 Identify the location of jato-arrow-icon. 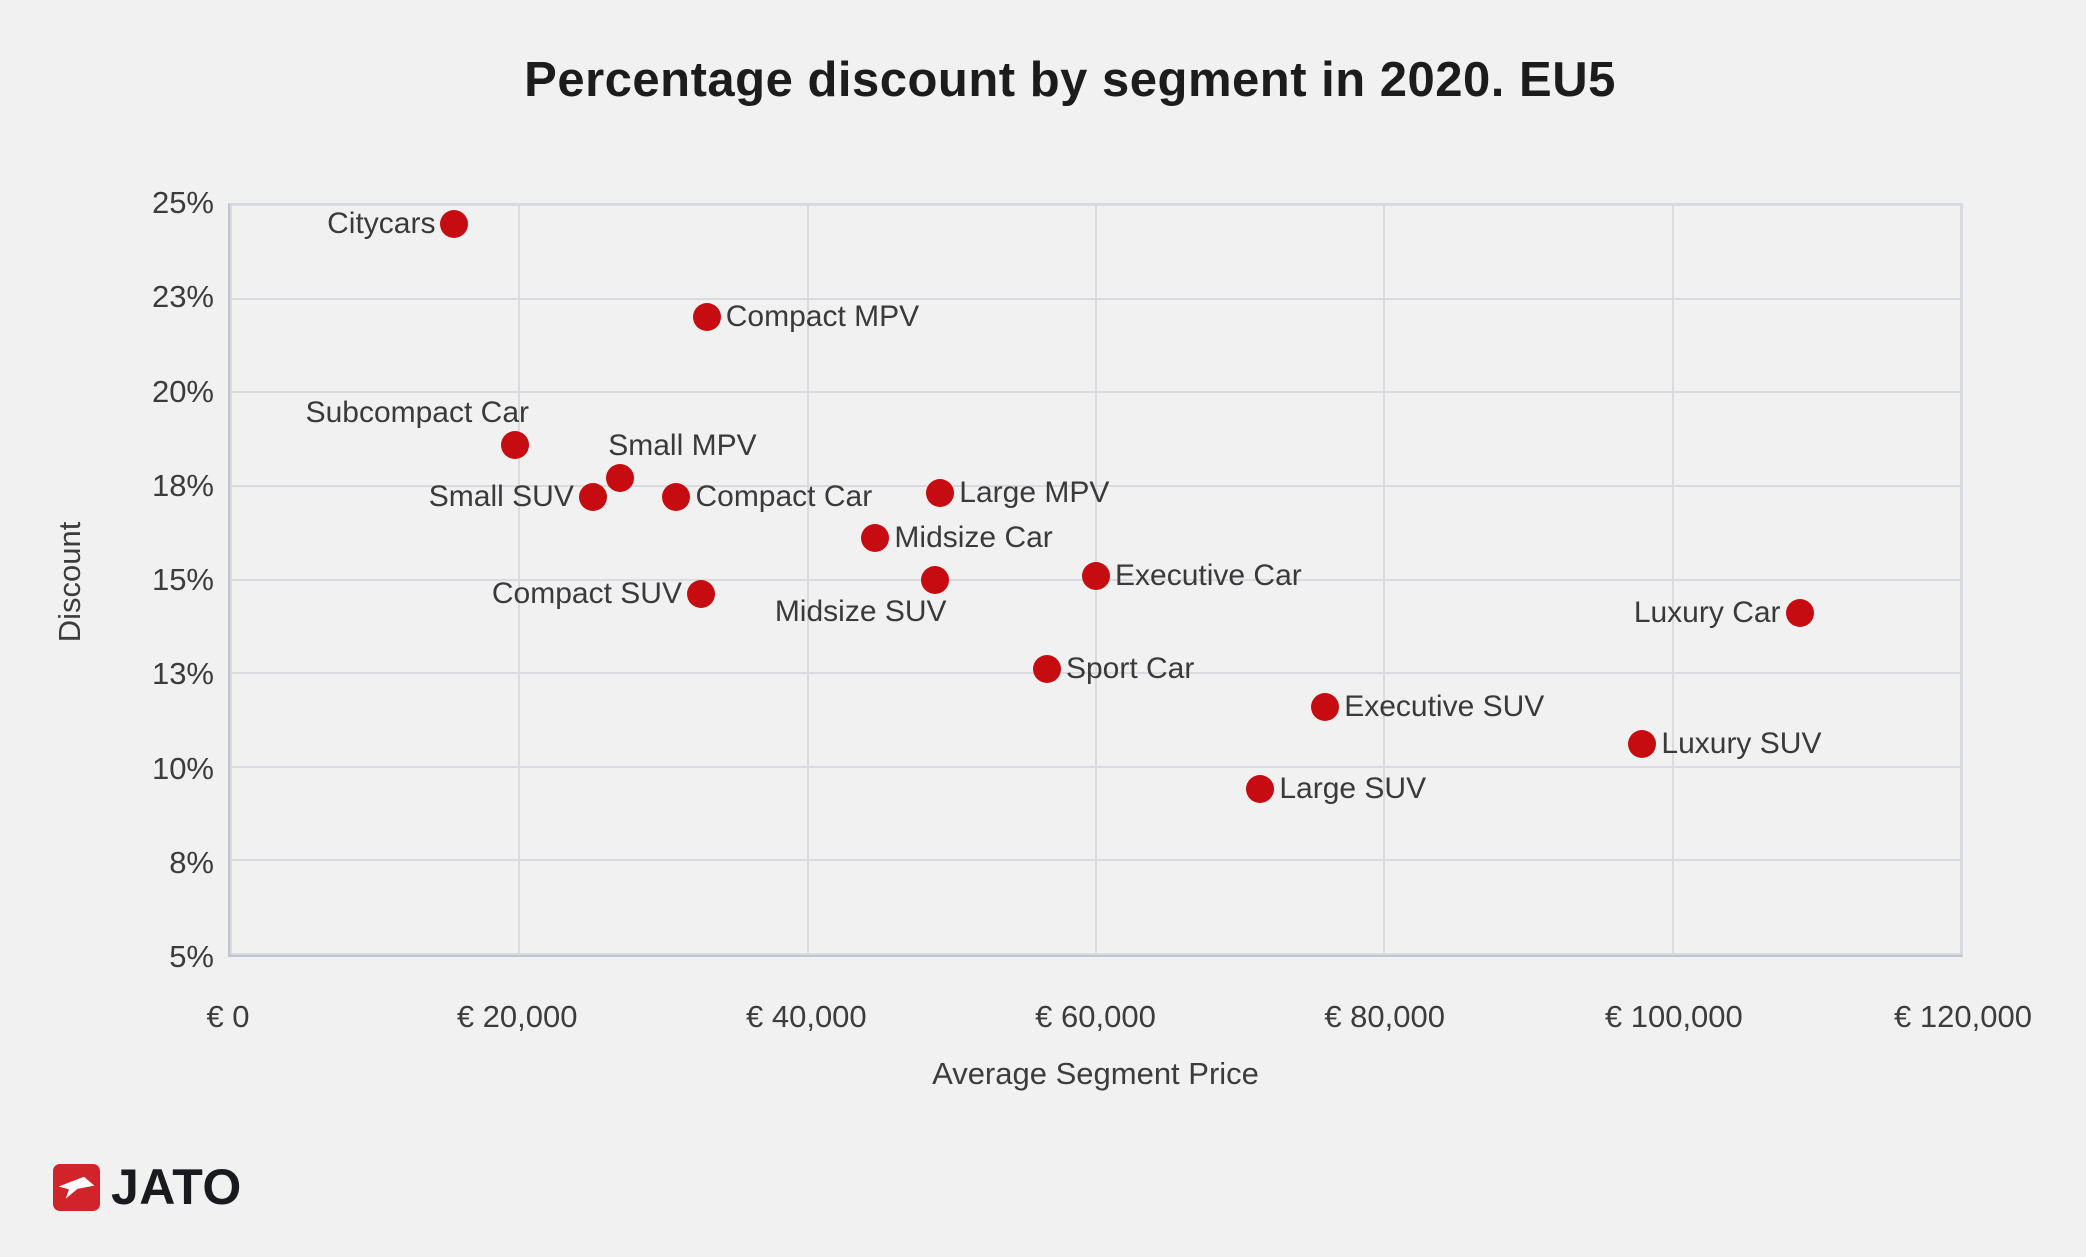
(76, 1187).